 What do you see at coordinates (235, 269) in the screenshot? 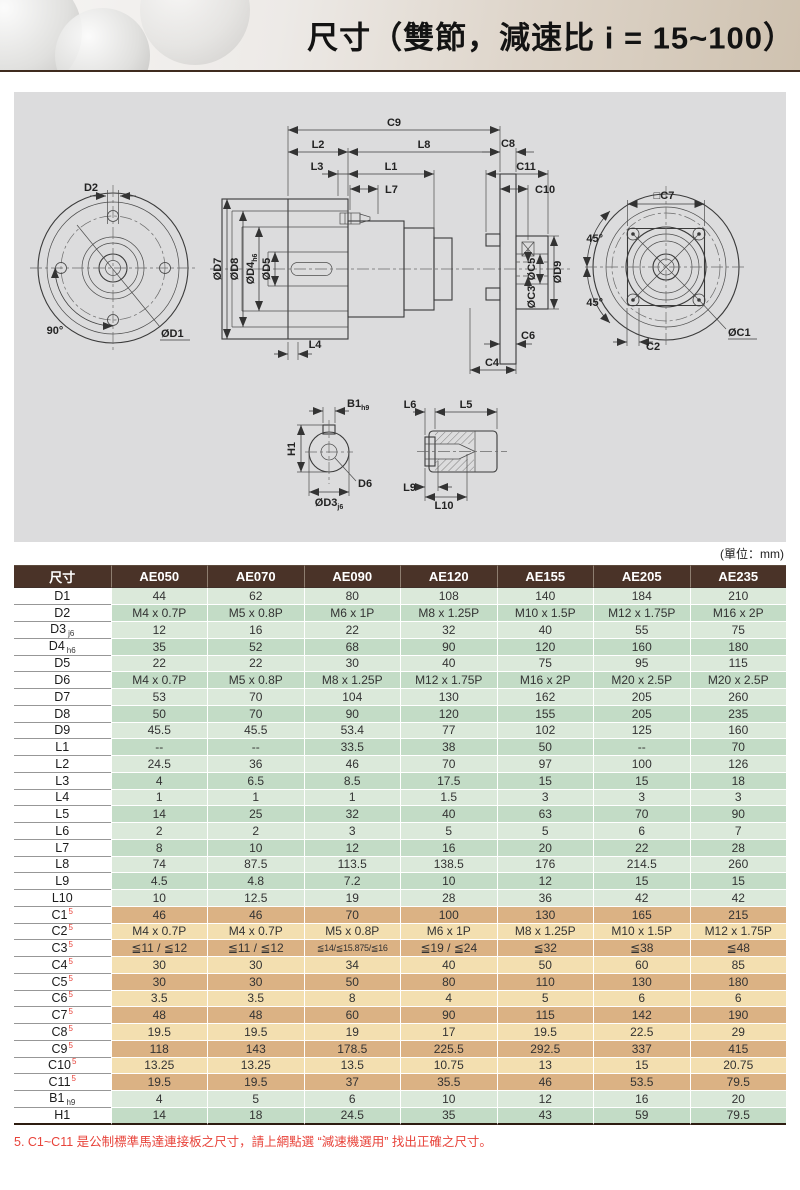
I see `dim-label-od8: ØD8` at bounding box center [235, 269].